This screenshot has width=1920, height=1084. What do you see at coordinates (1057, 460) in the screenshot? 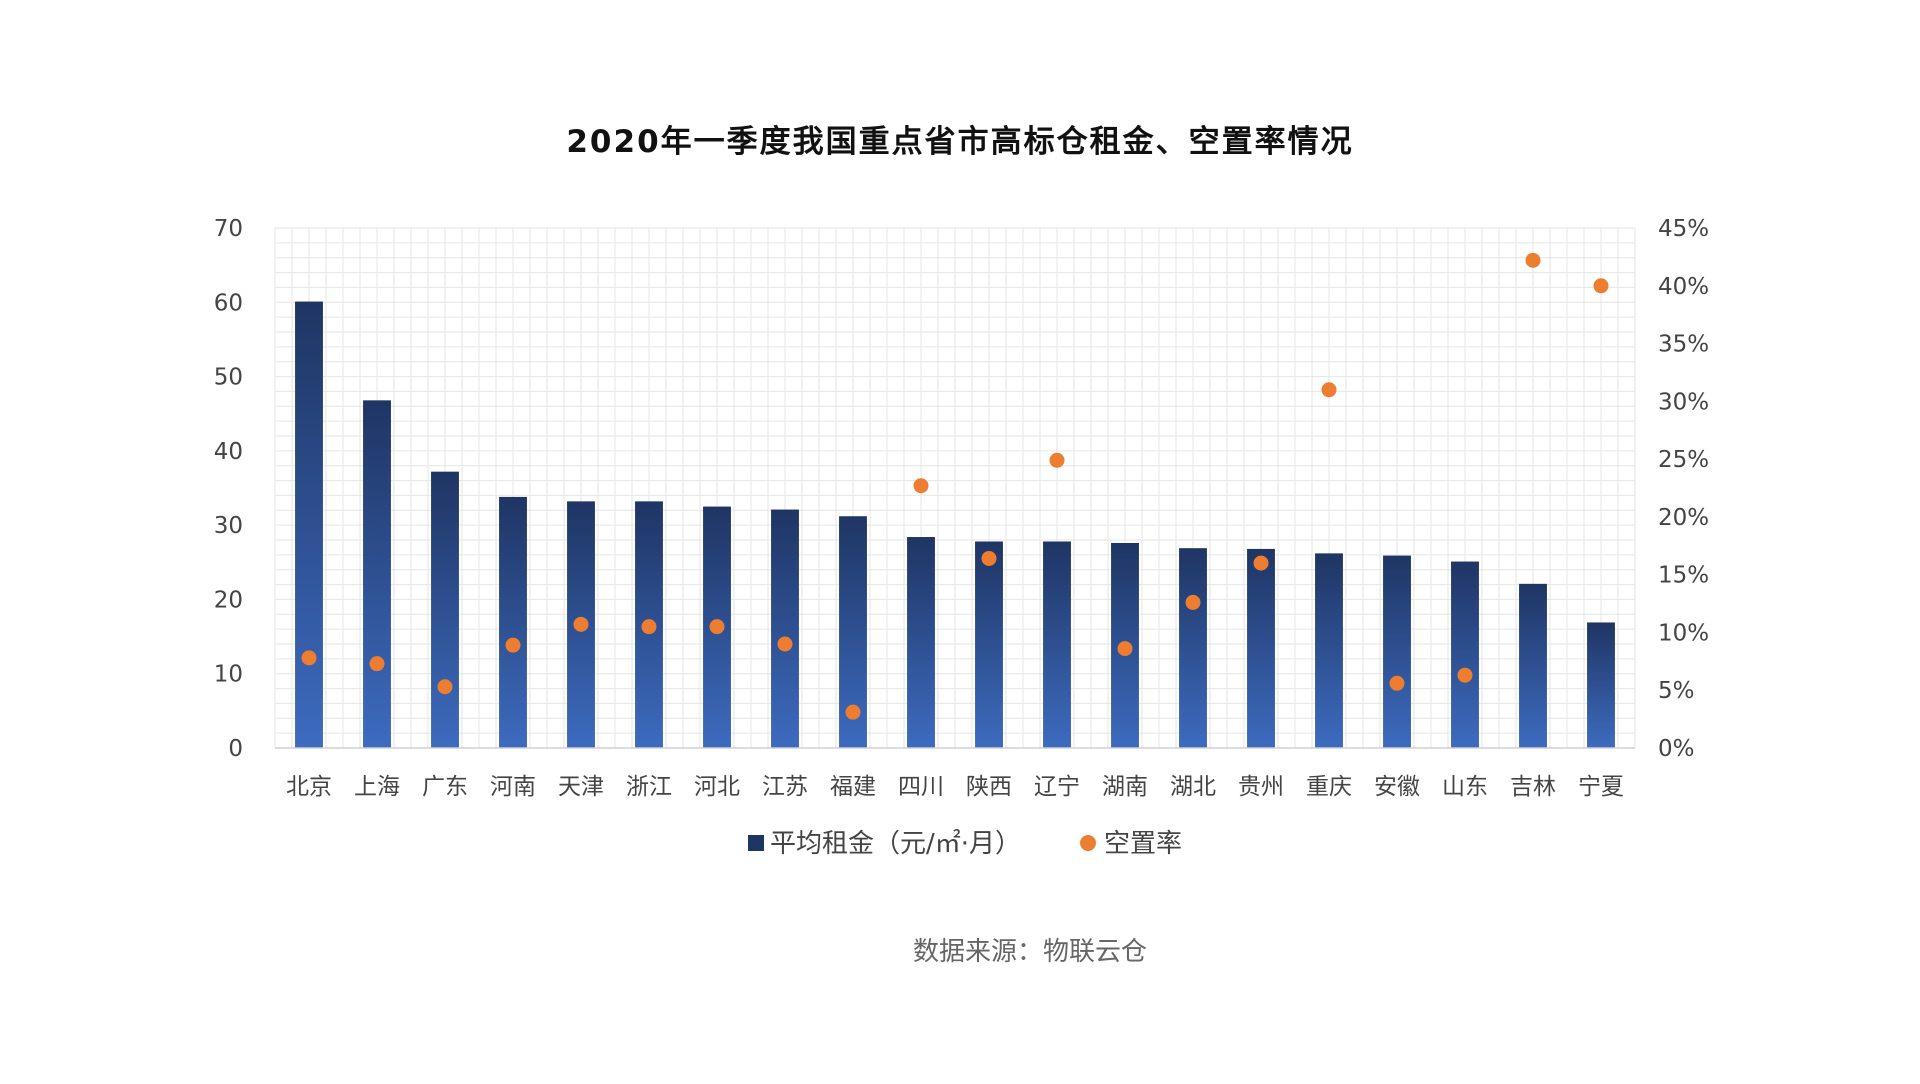
I see `vacancy-dot-辽宁` at bounding box center [1057, 460].